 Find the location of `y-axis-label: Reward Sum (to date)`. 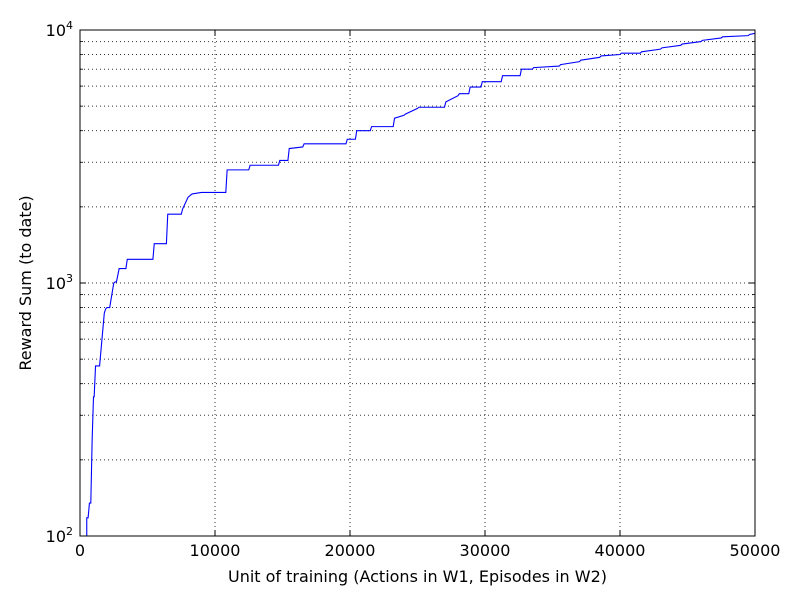

y-axis-label: Reward Sum (to date) is located at coordinates (25, 282).